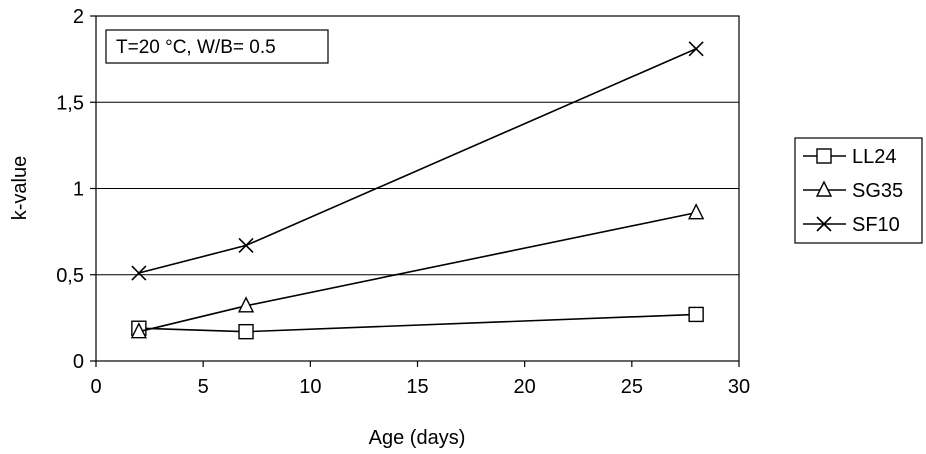 This screenshot has width=926, height=454. Describe the element at coordinates (417, 387) in the screenshot. I see `x-tick-label: 15` at that location.